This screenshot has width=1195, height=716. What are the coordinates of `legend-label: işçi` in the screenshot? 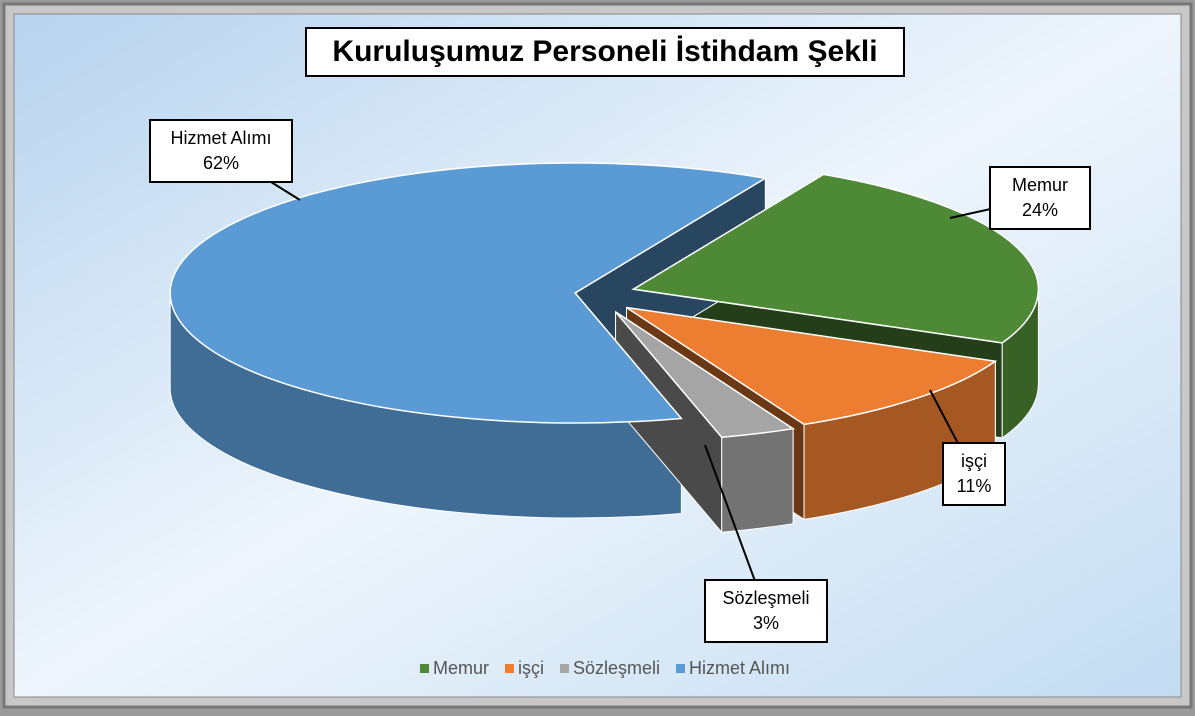 It's located at (531, 668).